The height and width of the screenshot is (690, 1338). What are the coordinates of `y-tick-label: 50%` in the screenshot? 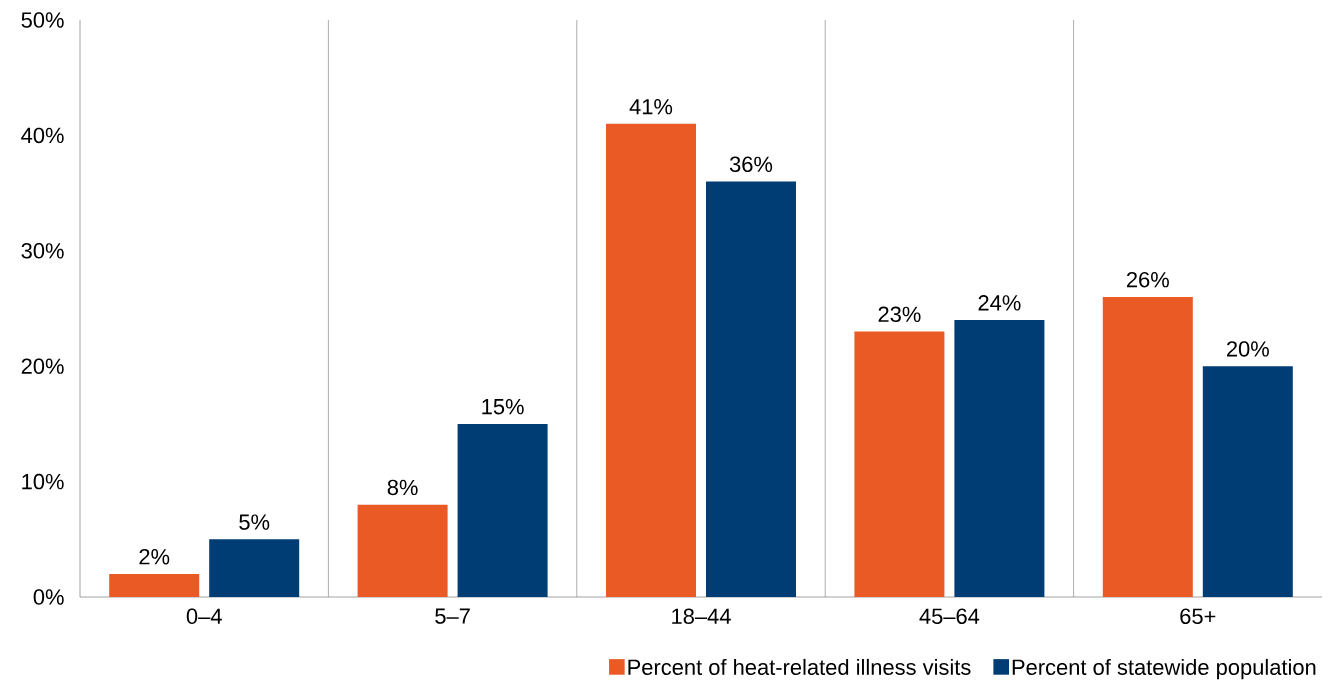 It's located at (42, 20).